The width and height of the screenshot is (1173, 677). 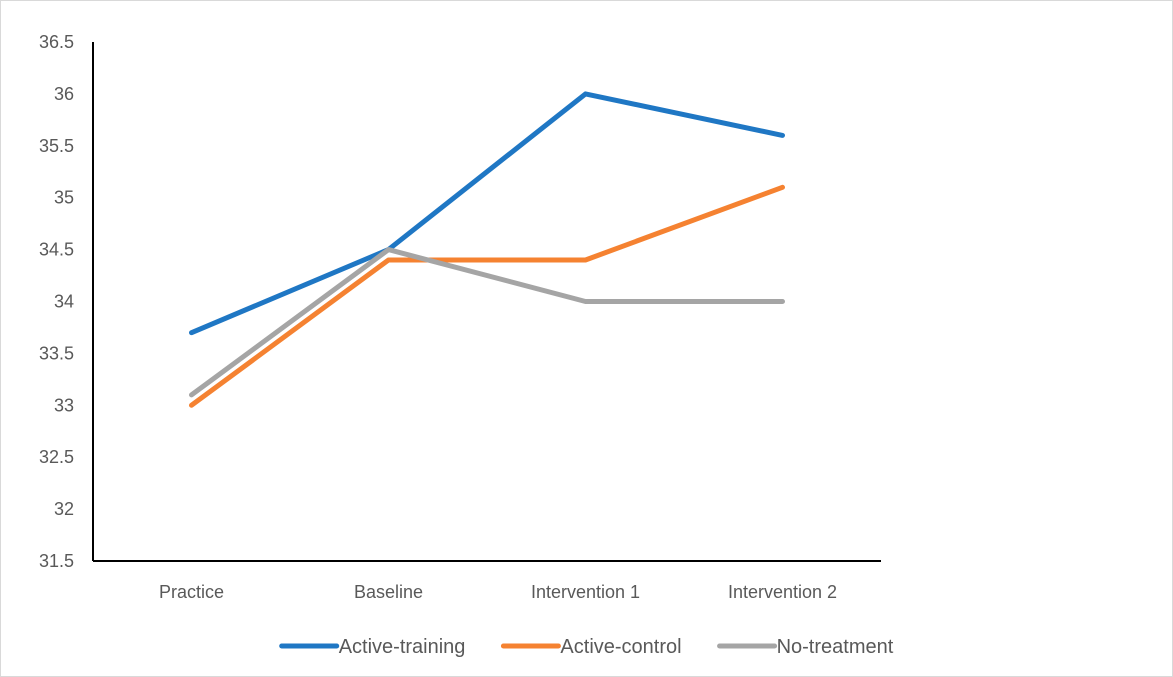 I want to click on y-tick-label: 36, so click(x=64, y=94).